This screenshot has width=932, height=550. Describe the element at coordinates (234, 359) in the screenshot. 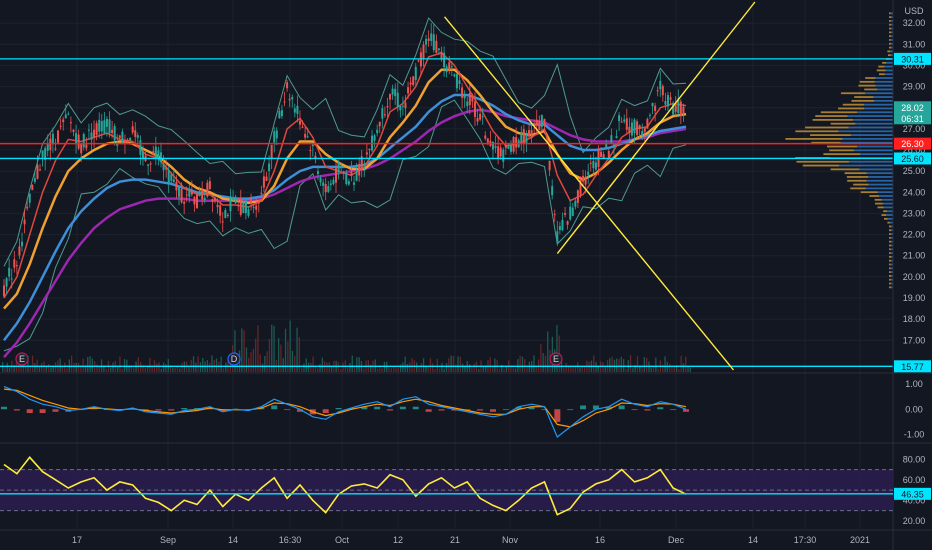

I see `event-marker-label: D` at that location.